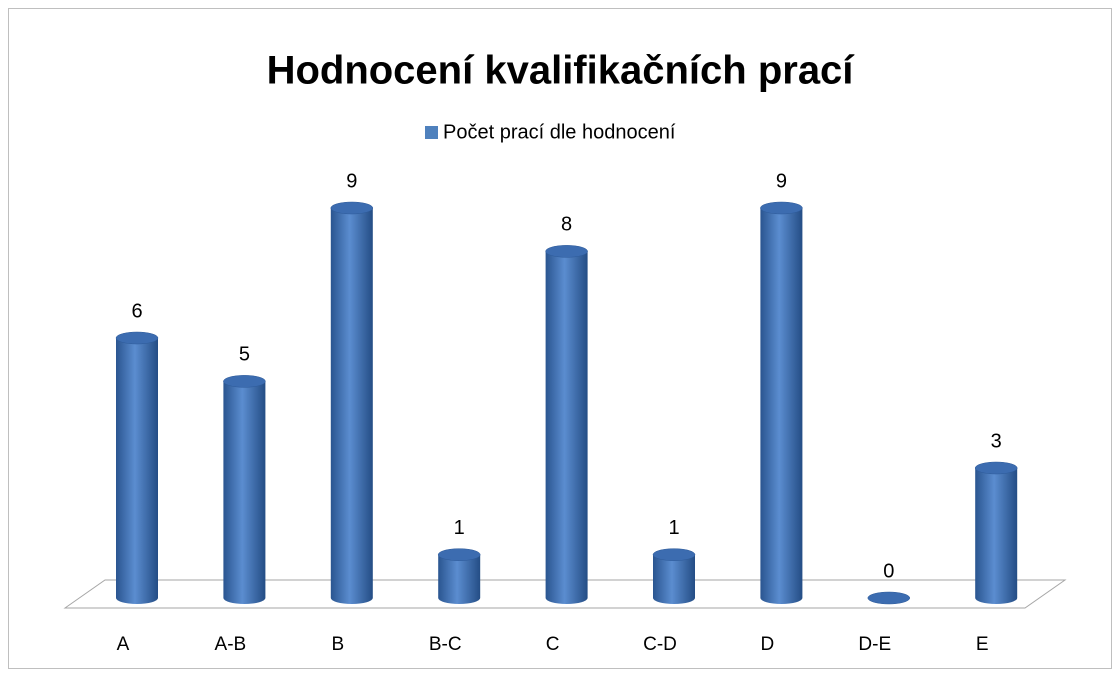 The width and height of the screenshot is (1120, 677). What do you see at coordinates (445, 644) in the screenshot?
I see `x-tick-label: B-C` at bounding box center [445, 644].